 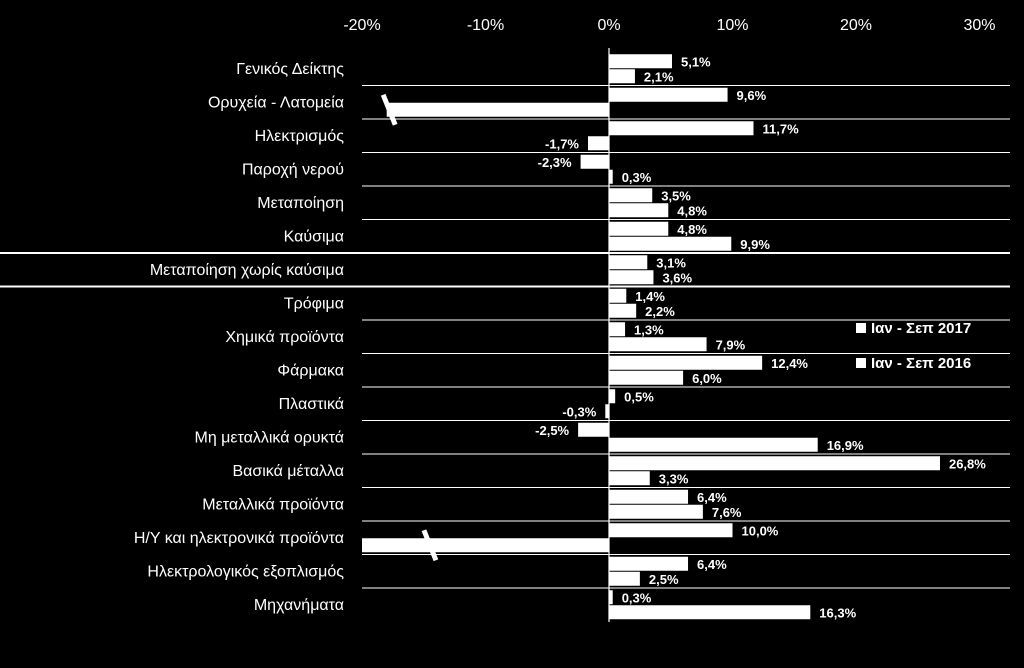 What do you see at coordinates (314, 303) in the screenshot?
I see `category-label: Τρόφιμα` at bounding box center [314, 303].